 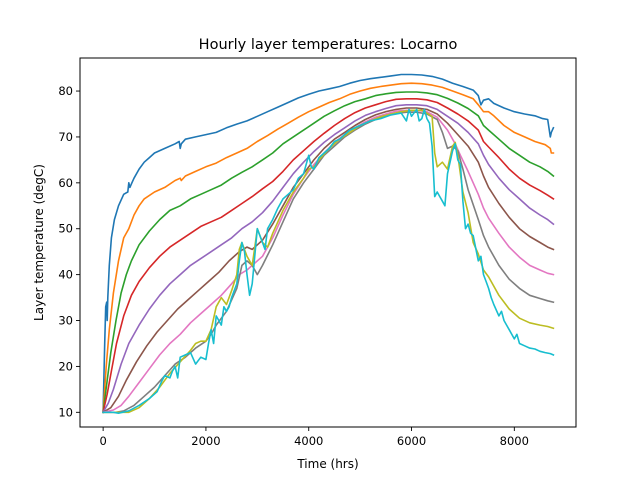 I want to click on y-tick-label: 60, so click(x=65, y=183).